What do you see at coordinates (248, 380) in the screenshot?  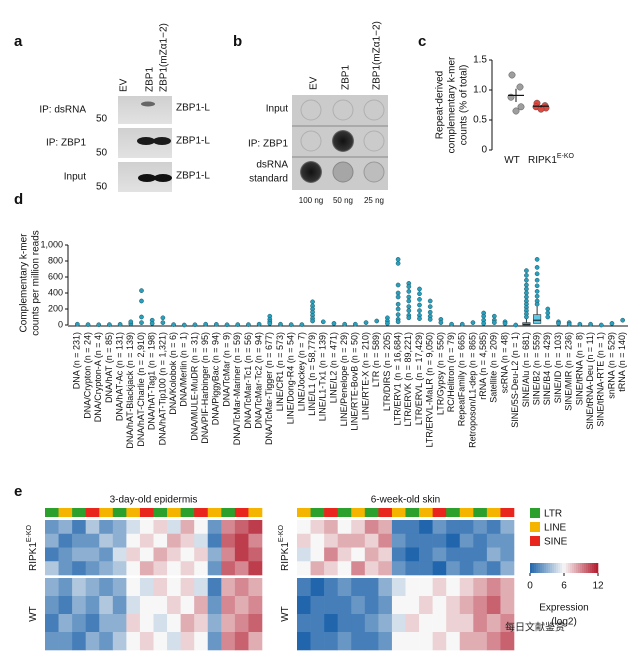 I see `x-tick-label: DNA/TcMar-Tc1 (n = 56)` at bounding box center [248, 380].